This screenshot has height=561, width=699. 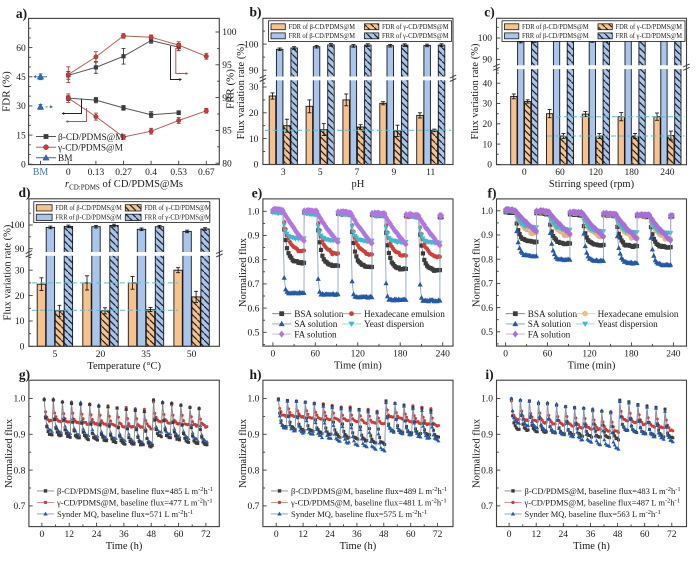 What do you see at coordinates (88, 207) in the screenshot?
I see `svg-text: FDR of β-CD/PDMS@M` at bounding box center [88, 207].